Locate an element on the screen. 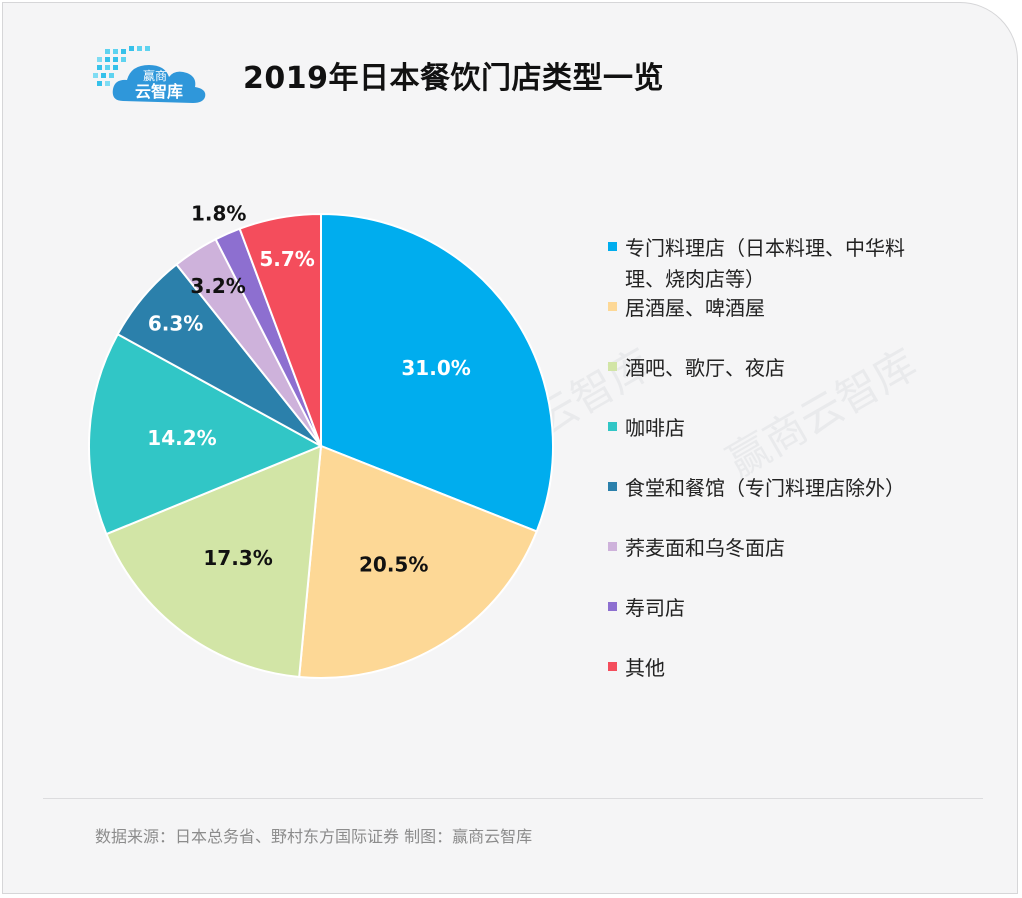 The width and height of the screenshot is (1022, 898). legend-label: 其他 is located at coordinates (645, 668).